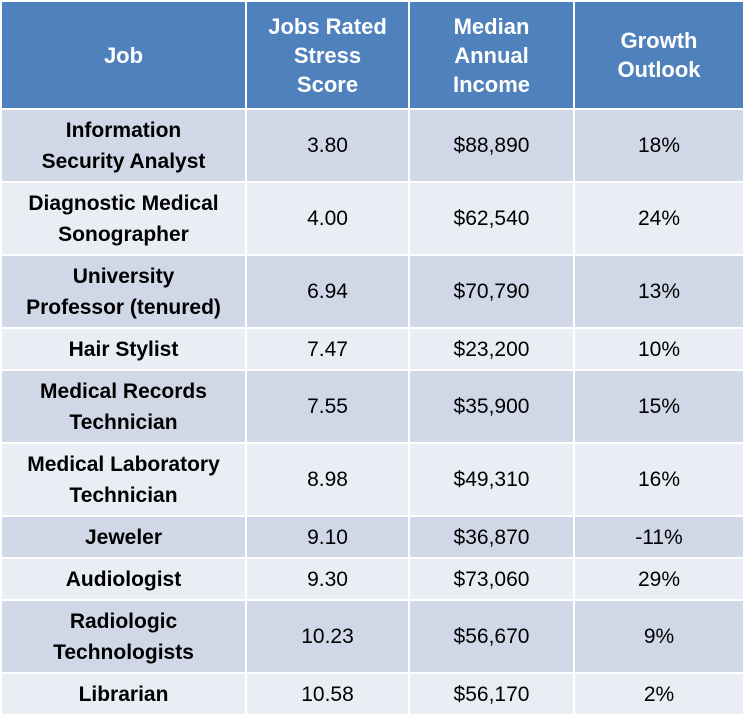 Image resolution: width=745 pixels, height=720 pixels. I want to click on cell-job: Diagnostic Medical Sonographer, so click(123, 218).